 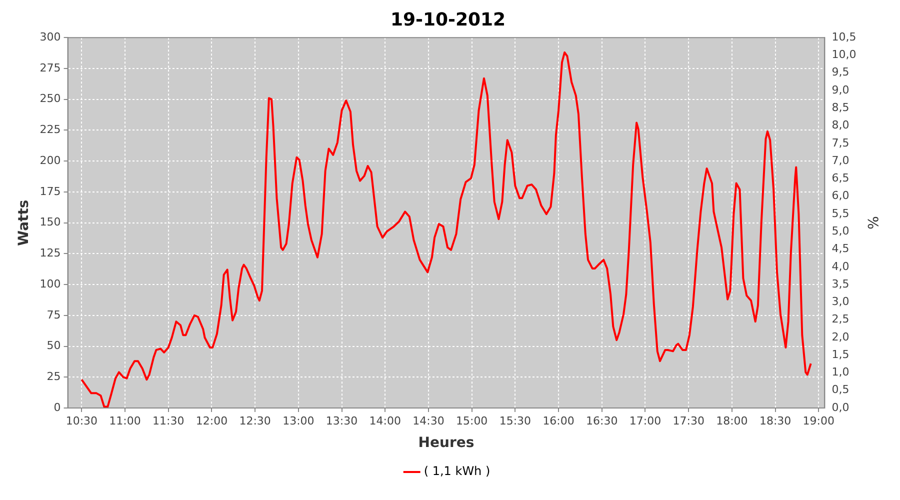 What do you see at coordinates (732, 421) in the screenshot?
I see `x-tick-label: 18:00` at bounding box center [732, 421].